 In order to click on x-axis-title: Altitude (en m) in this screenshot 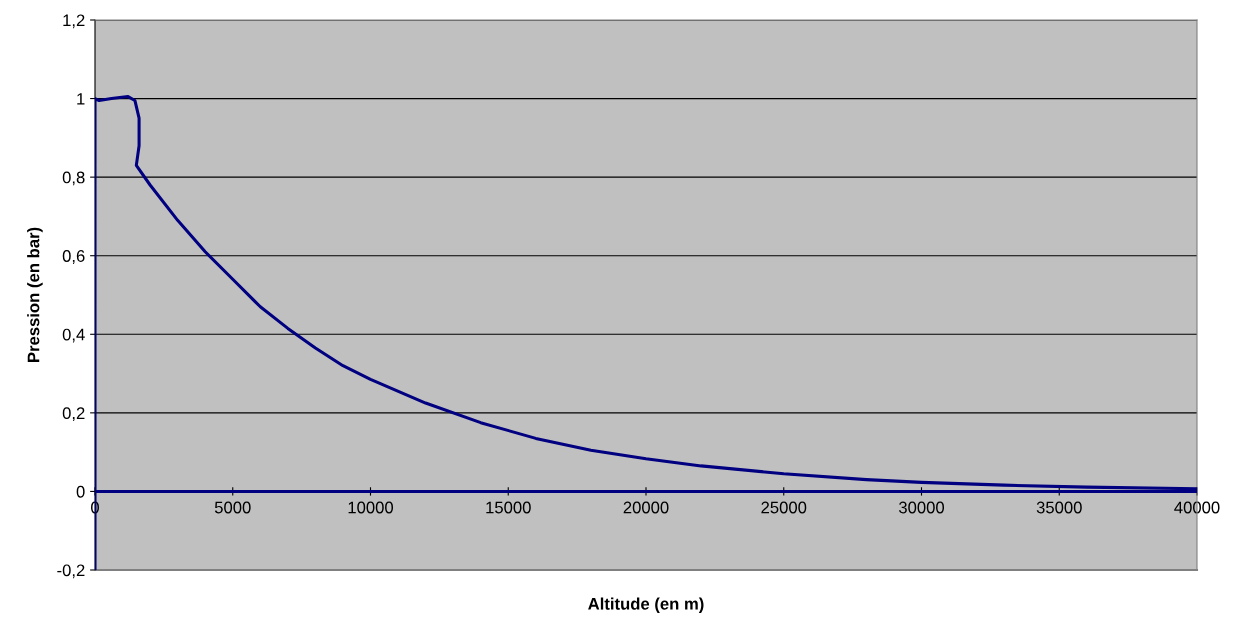, I will do `click(646, 605)`.